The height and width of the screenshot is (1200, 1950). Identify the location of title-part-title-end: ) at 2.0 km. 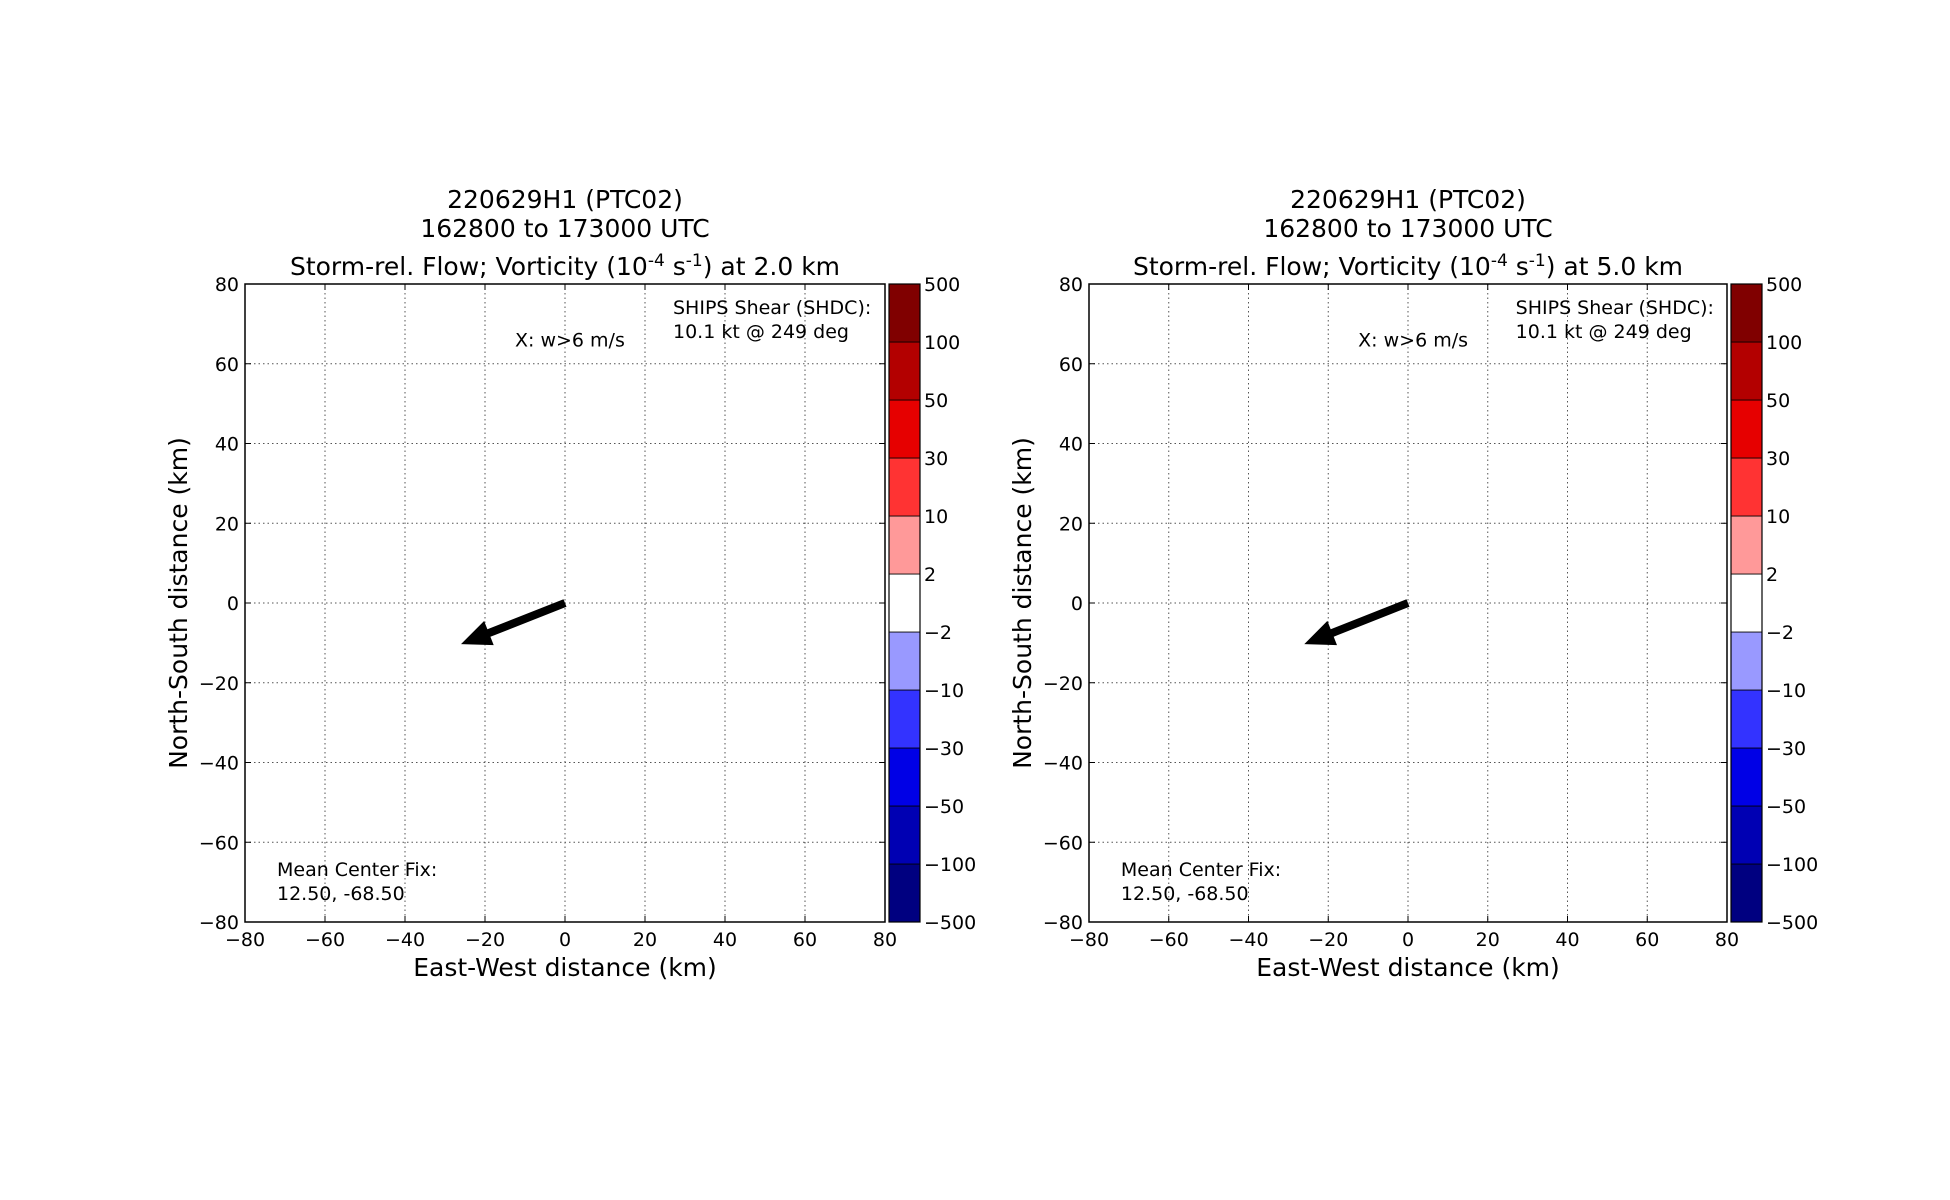
(771, 266).